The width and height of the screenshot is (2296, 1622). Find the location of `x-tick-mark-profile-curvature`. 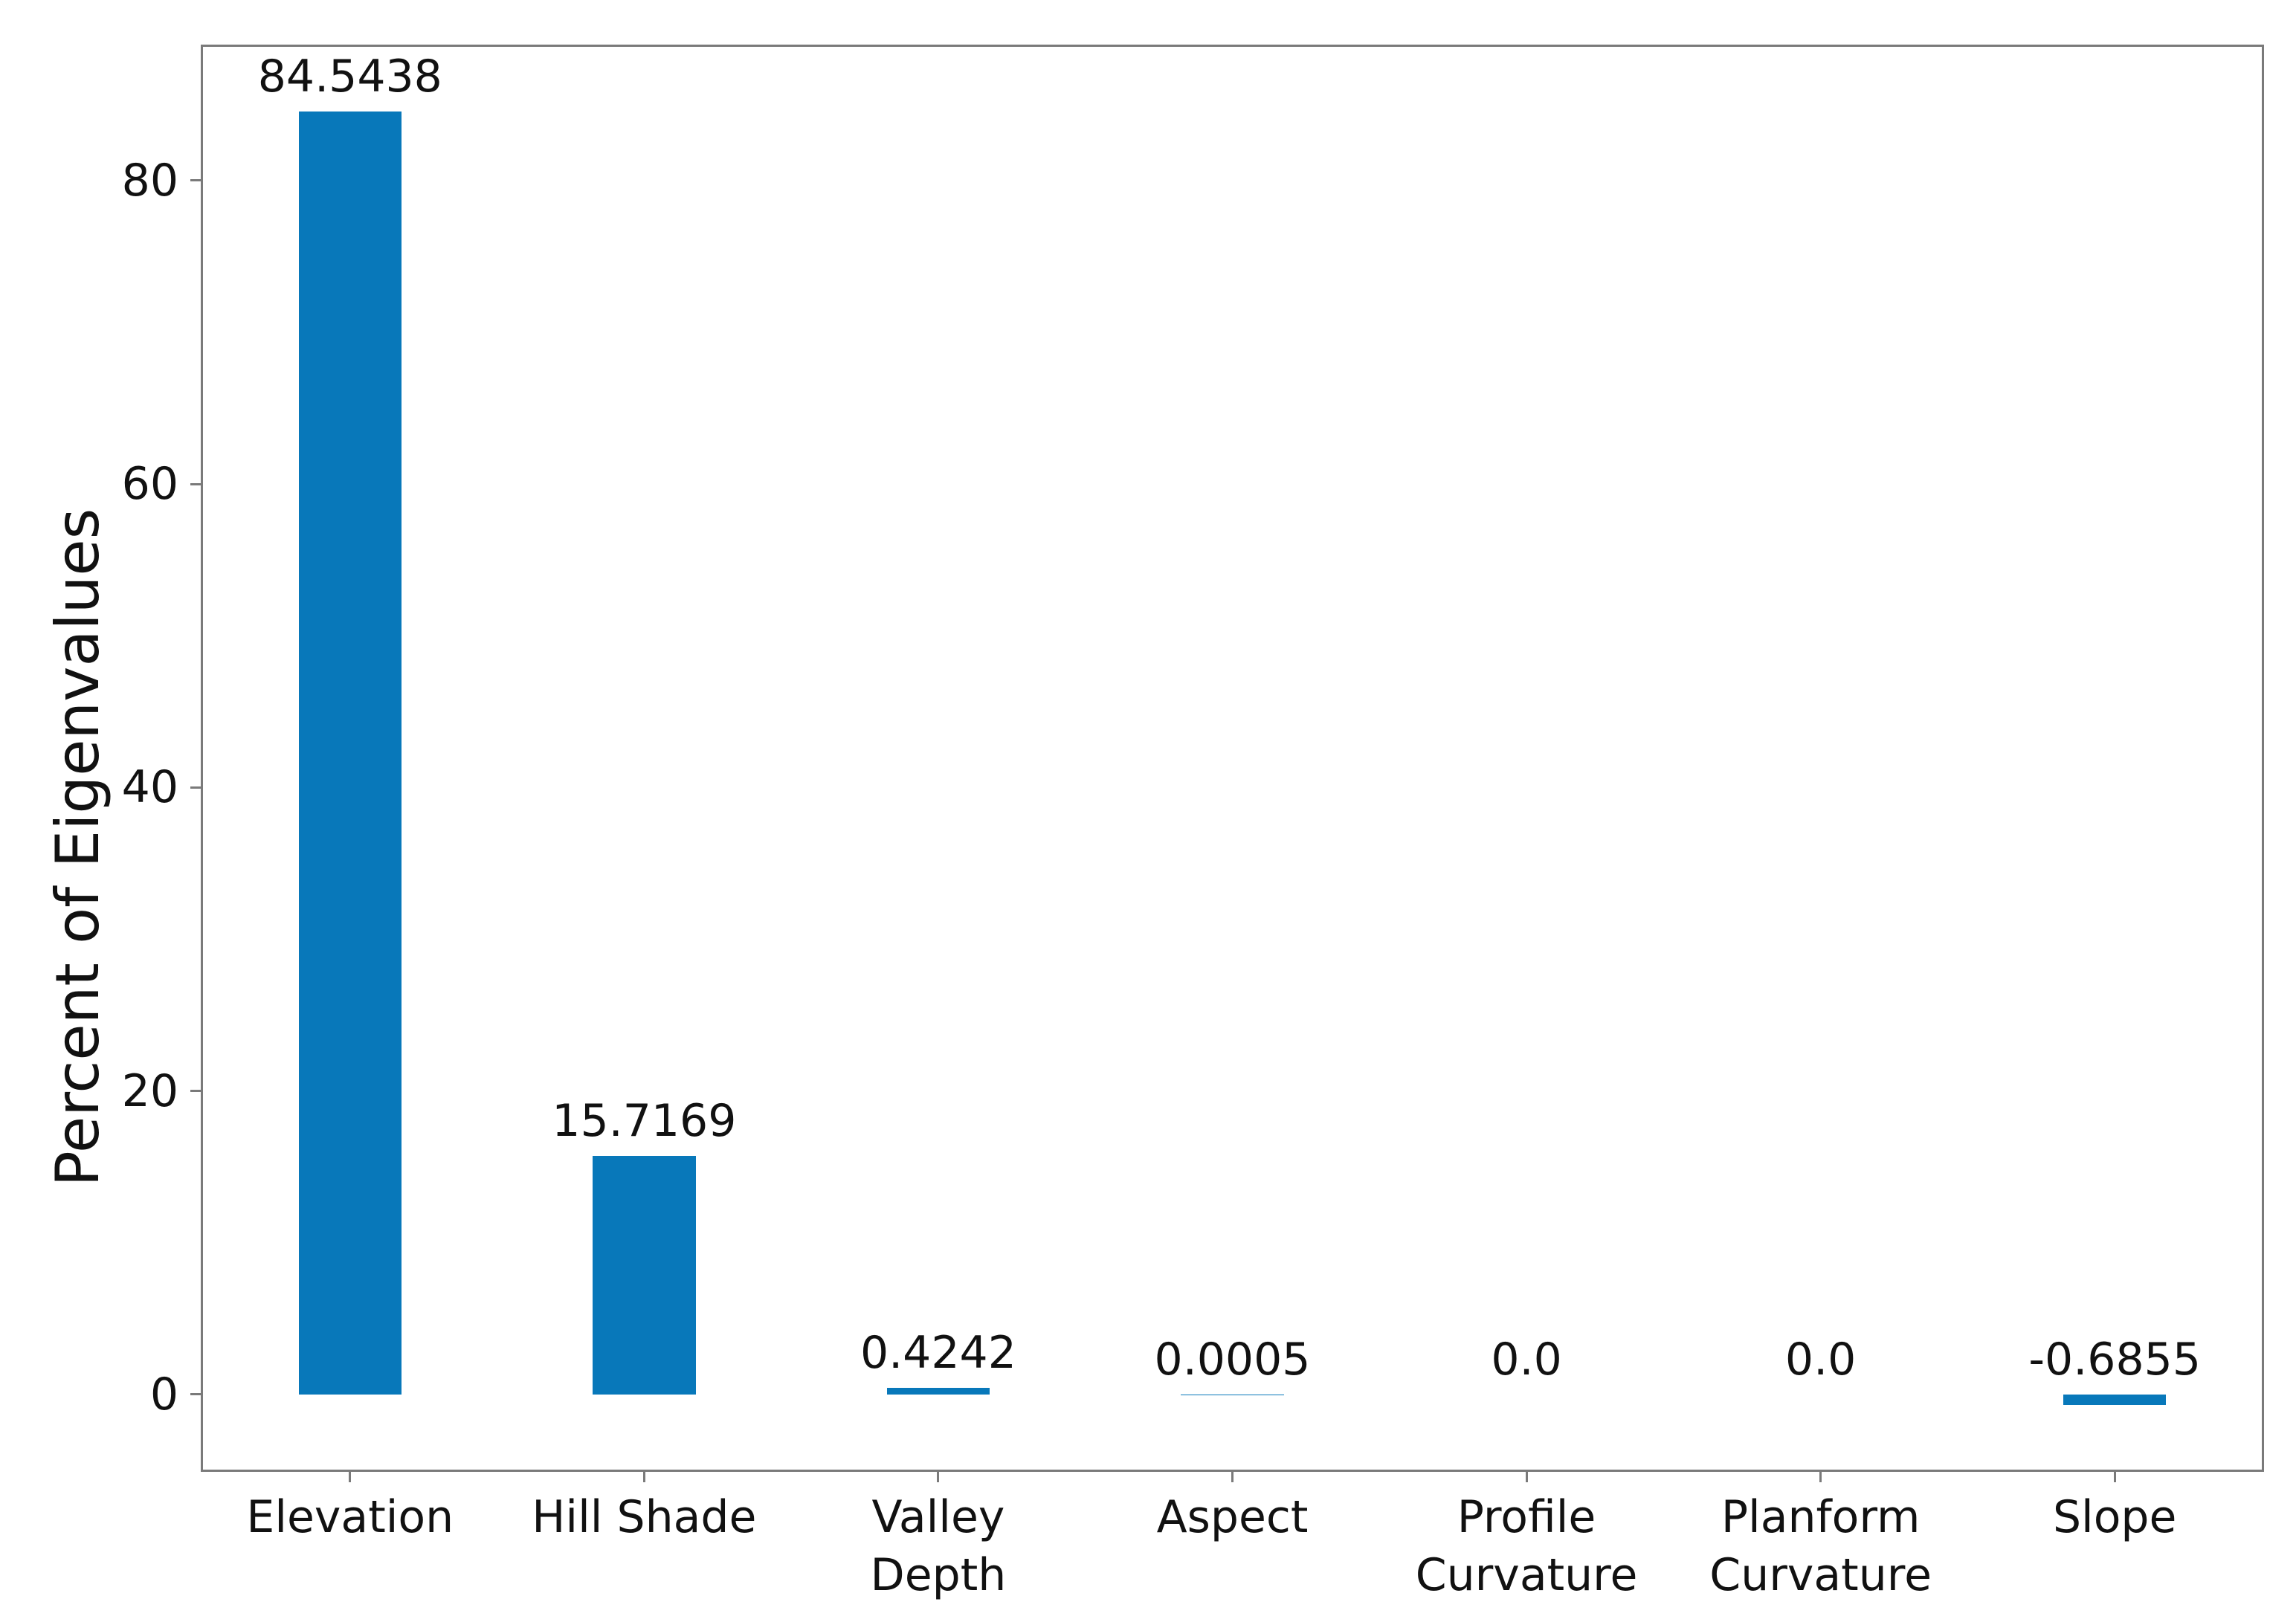

x-tick-mark-profile-curvature is located at coordinates (1526, 1477).